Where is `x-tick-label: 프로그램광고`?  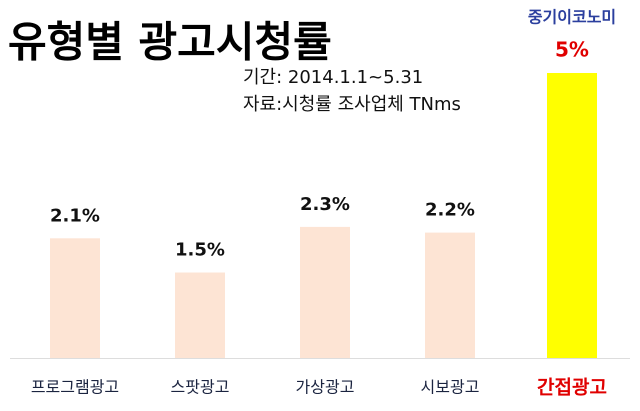
x-tick-label: 프로그램광고 is located at coordinates (75, 387).